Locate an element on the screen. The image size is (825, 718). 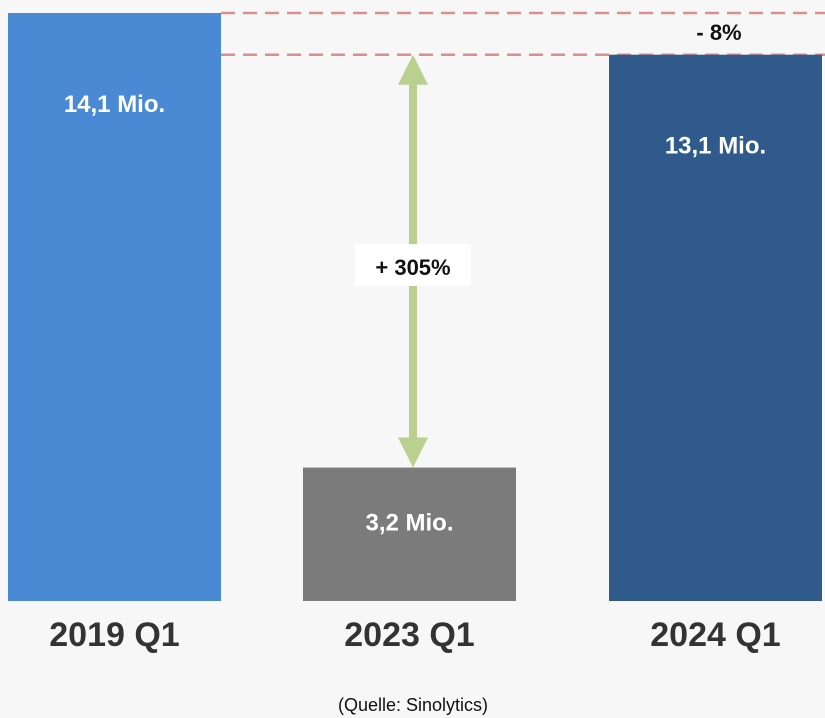
category-label: 2023 Q1 is located at coordinates (409, 635).